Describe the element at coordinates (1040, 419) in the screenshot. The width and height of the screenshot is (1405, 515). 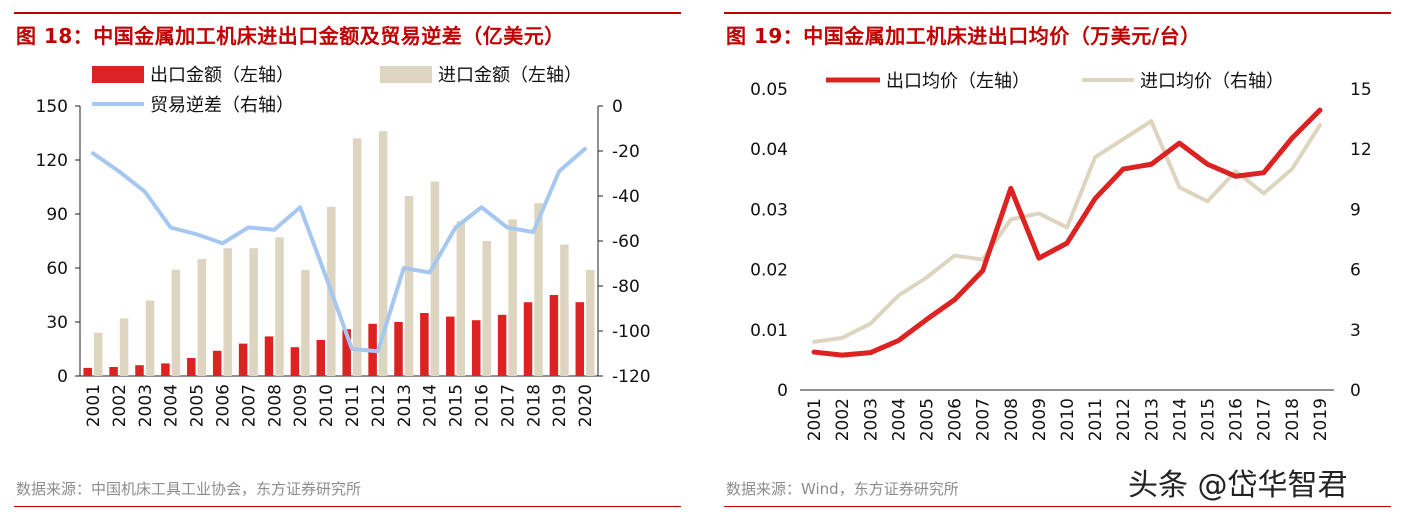
I see `x-tick-label: 2009` at that location.